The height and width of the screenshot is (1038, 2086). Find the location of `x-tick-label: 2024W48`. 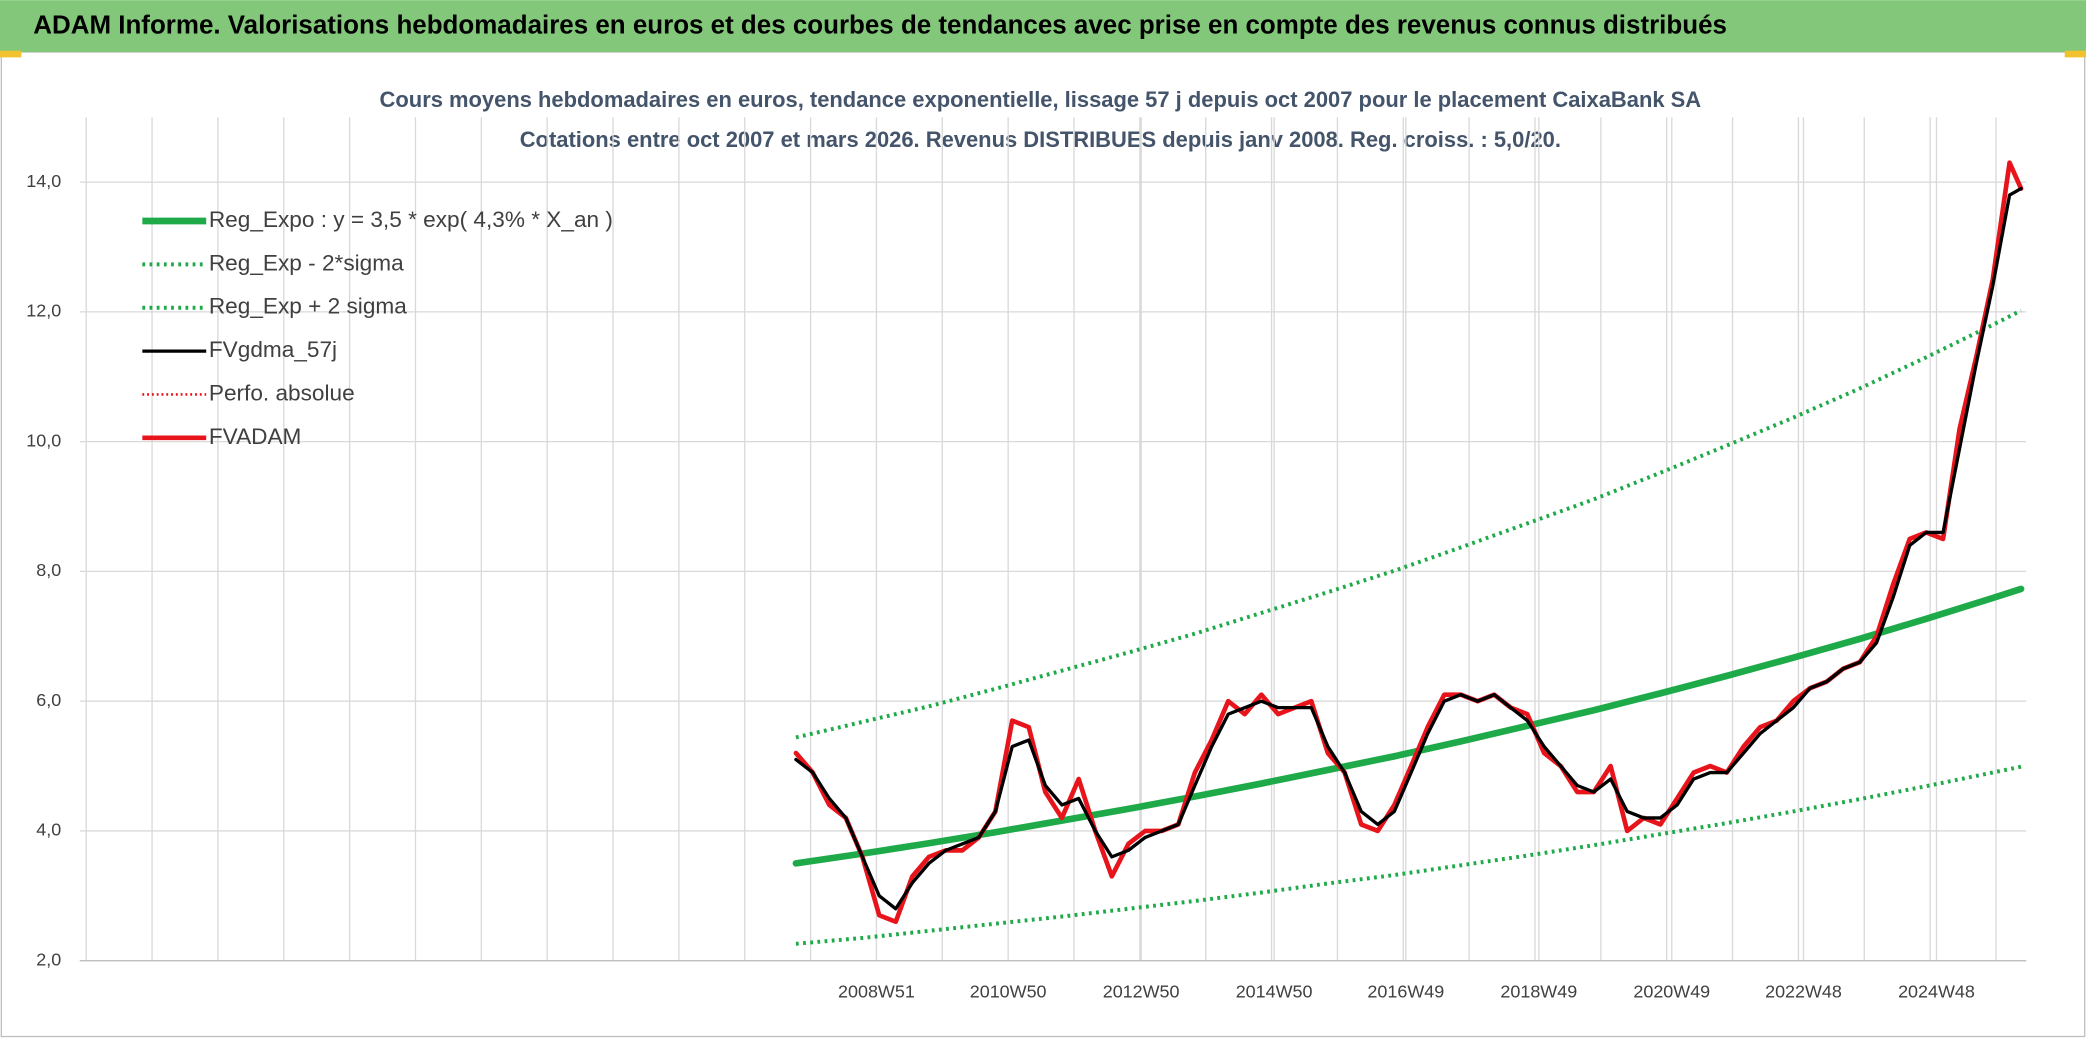

x-tick-label: 2024W48 is located at coordinates (1936, 991).